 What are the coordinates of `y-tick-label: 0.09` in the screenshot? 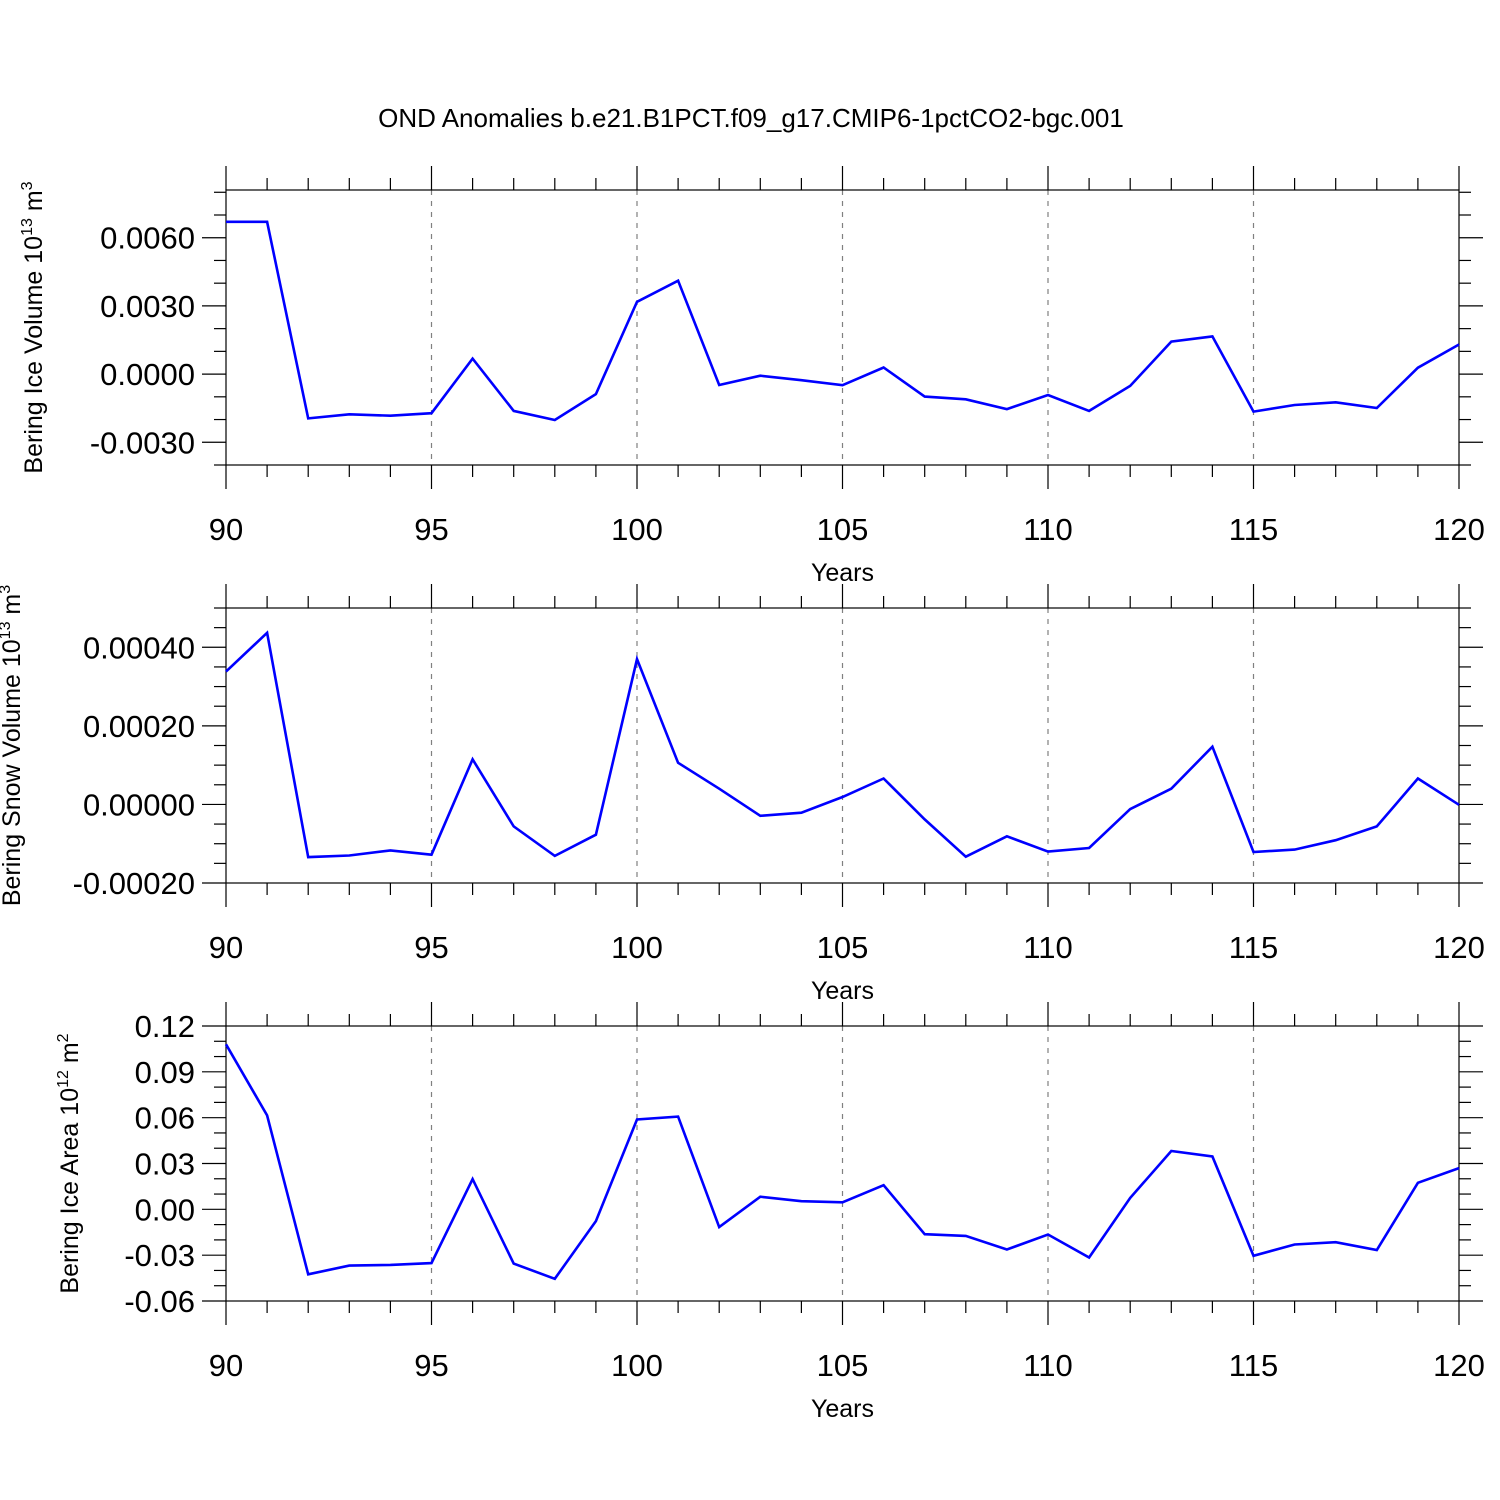 It's located at (165, 1072).